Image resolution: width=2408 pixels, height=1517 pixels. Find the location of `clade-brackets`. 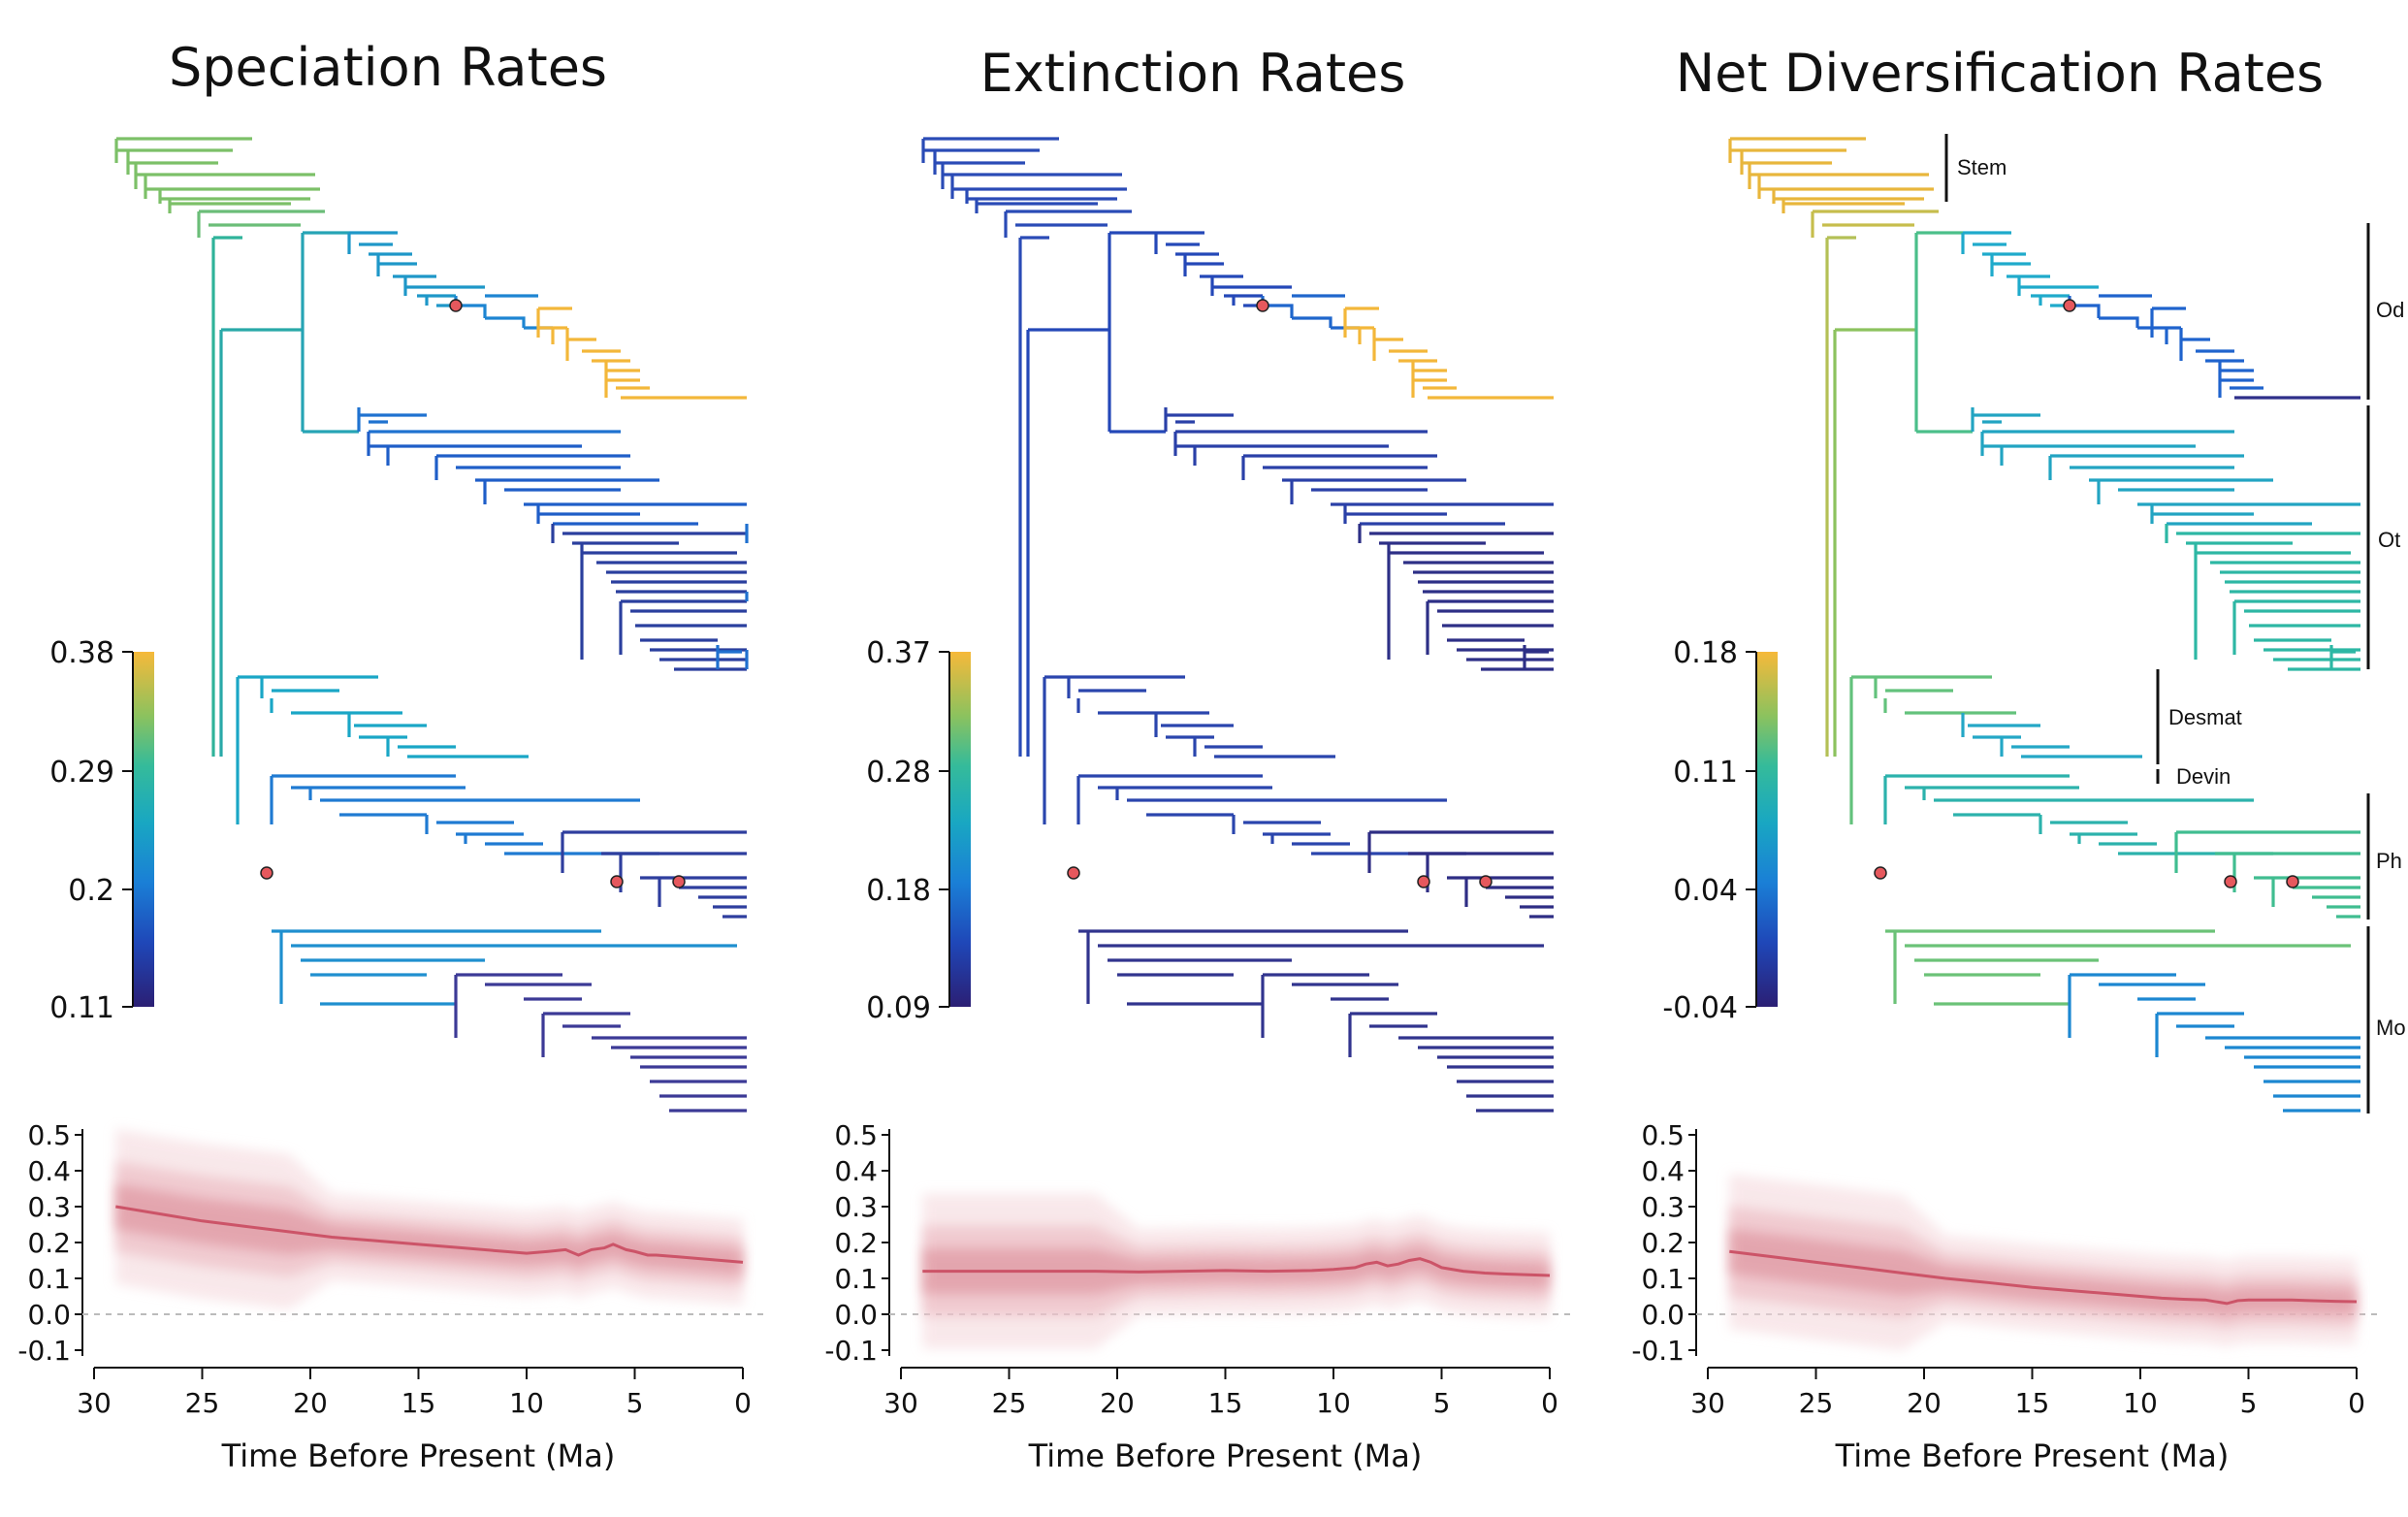

clade-brackets is located at coordinates (2157, 624).